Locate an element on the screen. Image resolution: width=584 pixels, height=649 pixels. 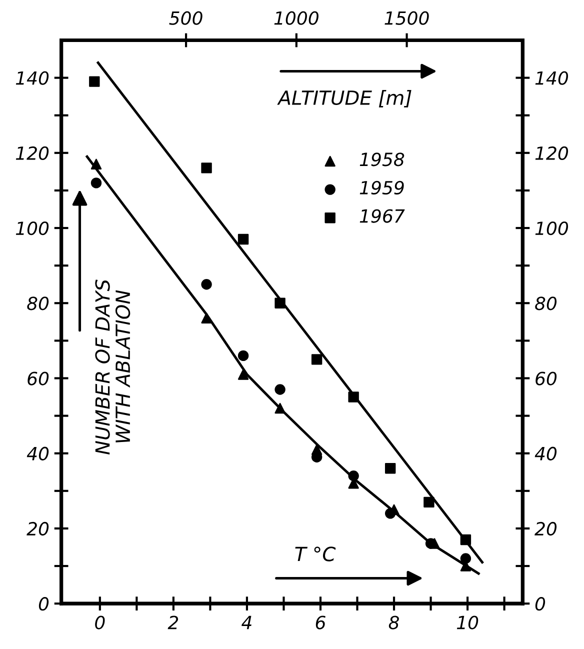
y2-tick-label: 120 is located at coordinates (551, 153).